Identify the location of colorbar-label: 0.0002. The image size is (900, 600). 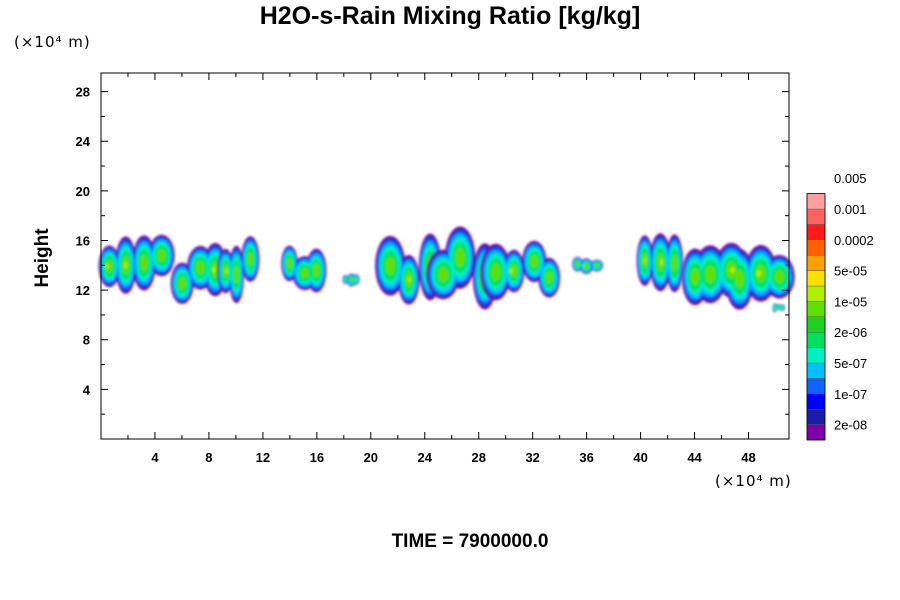
(854, 240).